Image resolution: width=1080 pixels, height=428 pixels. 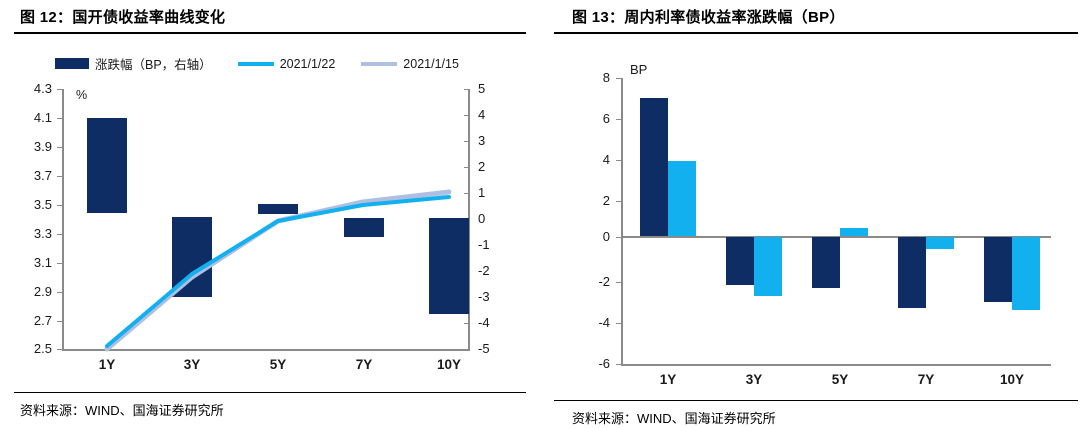 What do you see at coordinates (482, 166) in the screenshot?
I see `y2-tick-label: 2` at bounding box center [482, 166].